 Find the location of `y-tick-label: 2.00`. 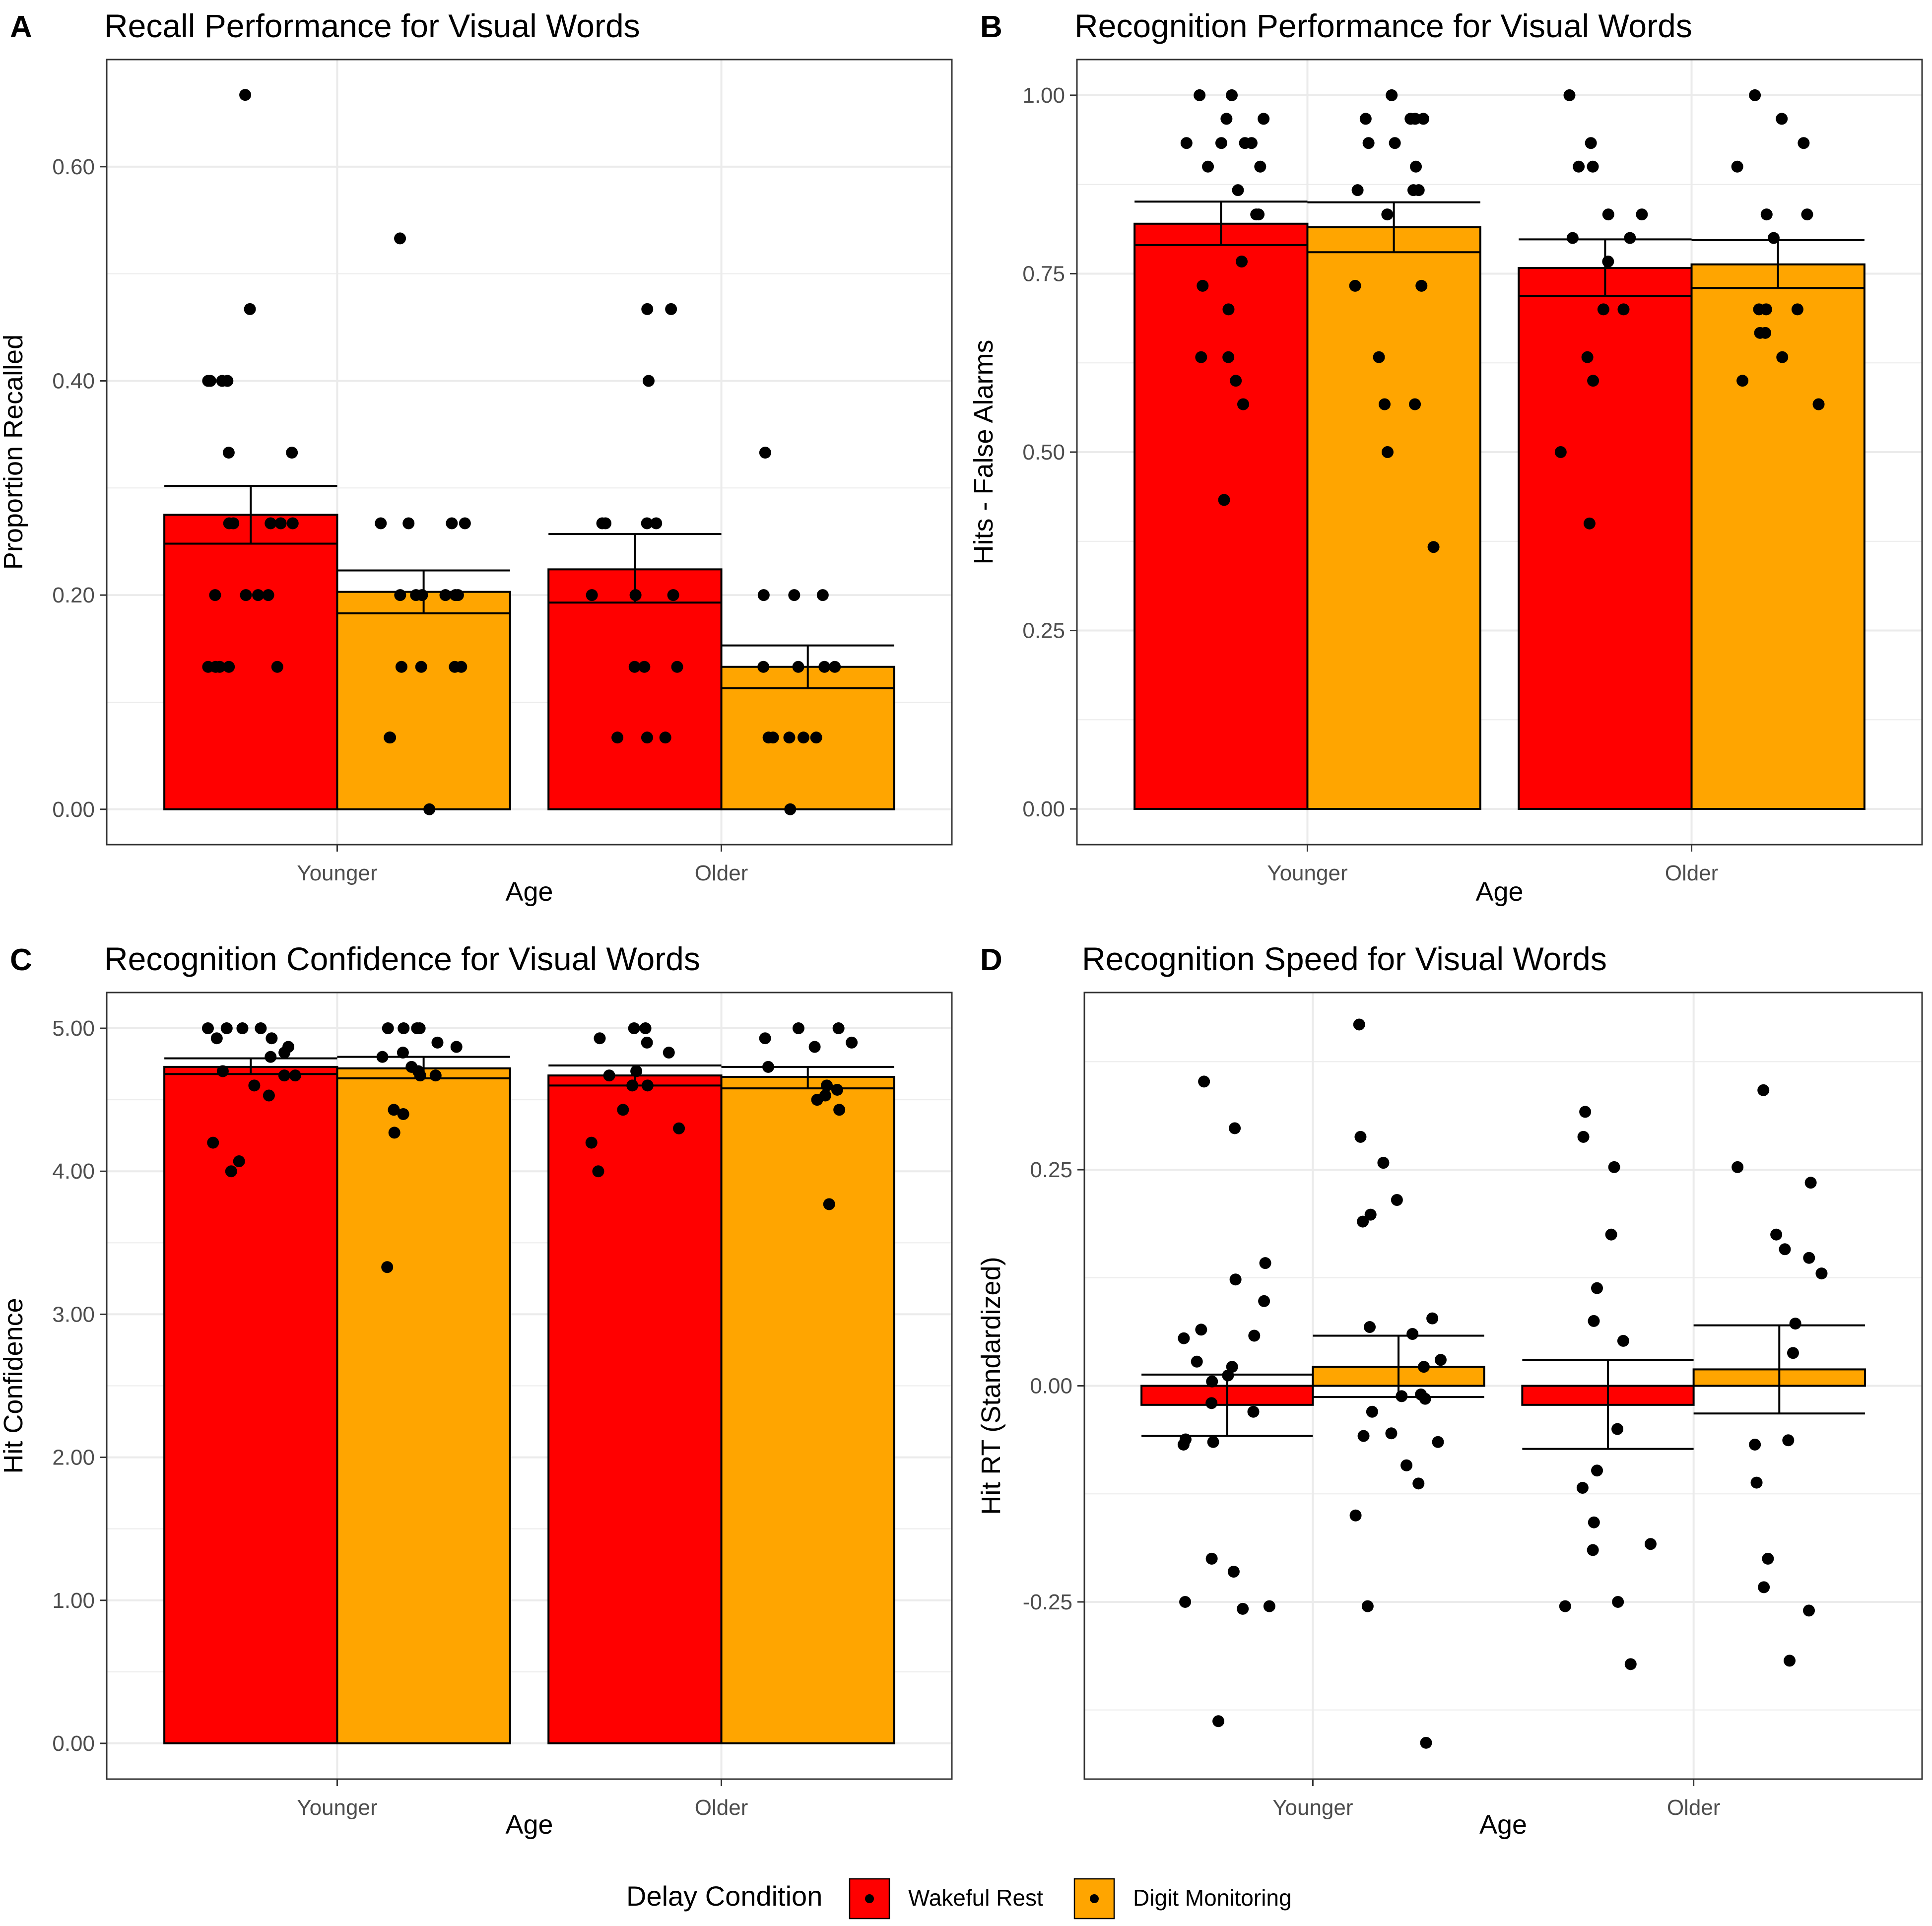

y-tick-label: 2.00 is located at coordinates (73, 1458).